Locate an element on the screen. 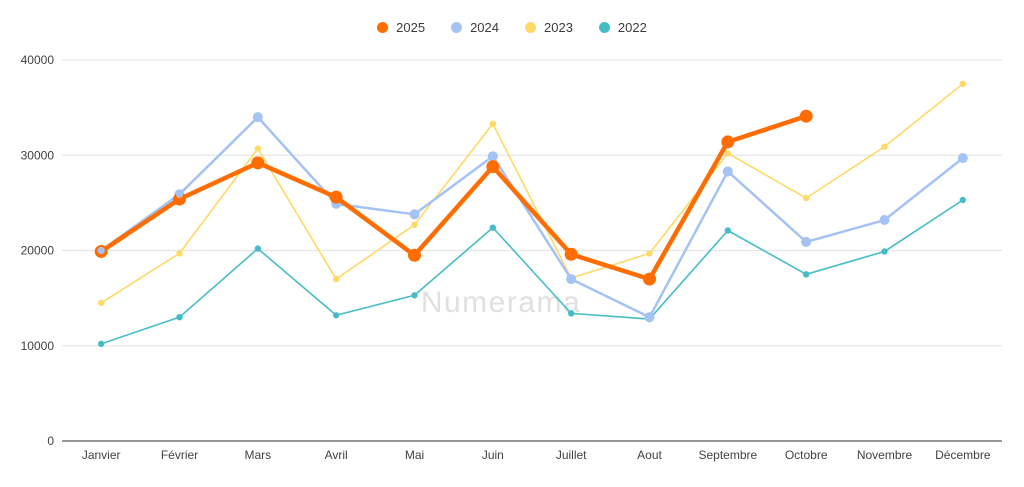  x-axis-tick-label: Octobre is located at coordinates (806, 455).